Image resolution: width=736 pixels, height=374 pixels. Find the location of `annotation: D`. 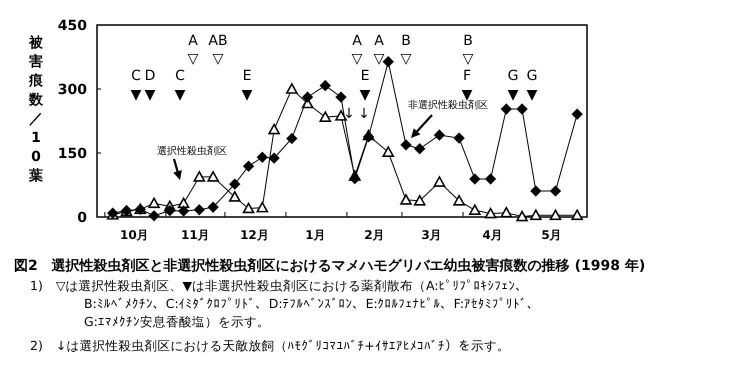

annotation: D is located at coordinates (150, 76).